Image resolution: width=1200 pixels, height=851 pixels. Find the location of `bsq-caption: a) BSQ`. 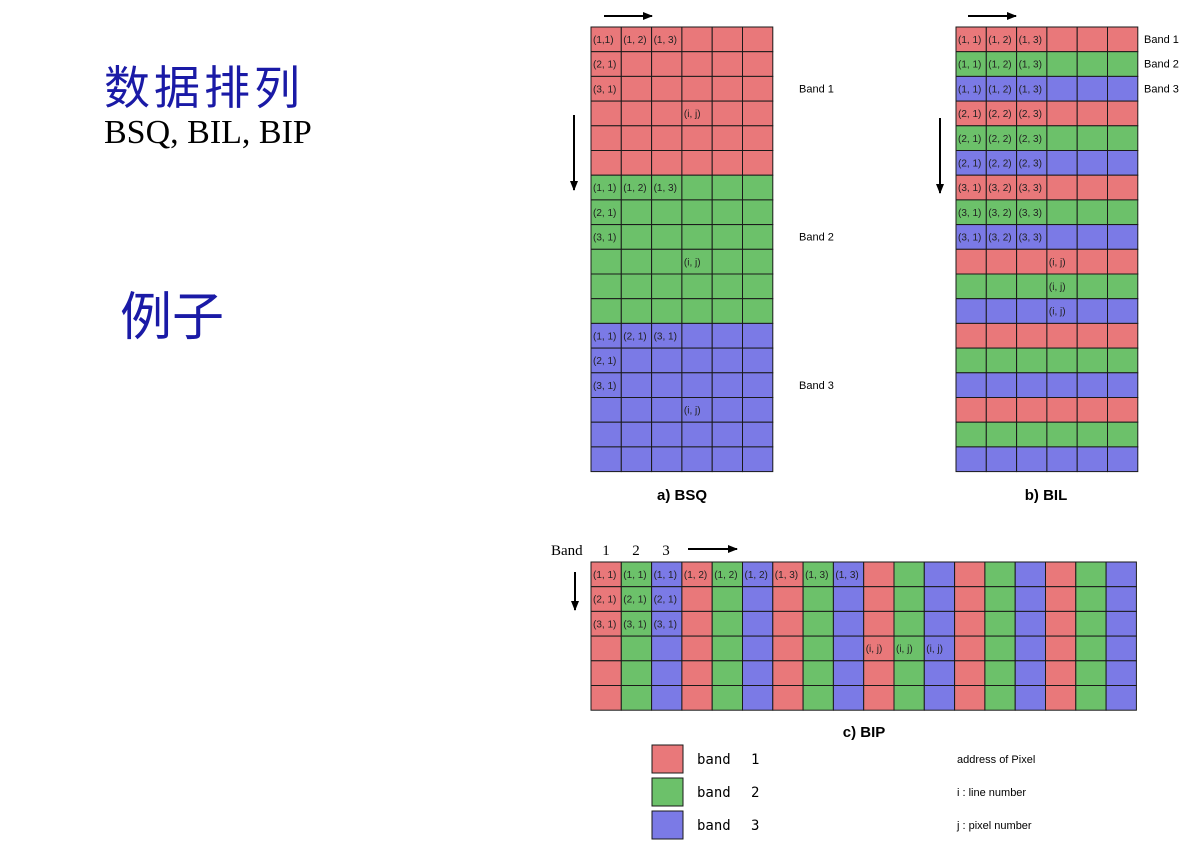

bsq-caption: a) BSQ is located at coordinates (682, 495).